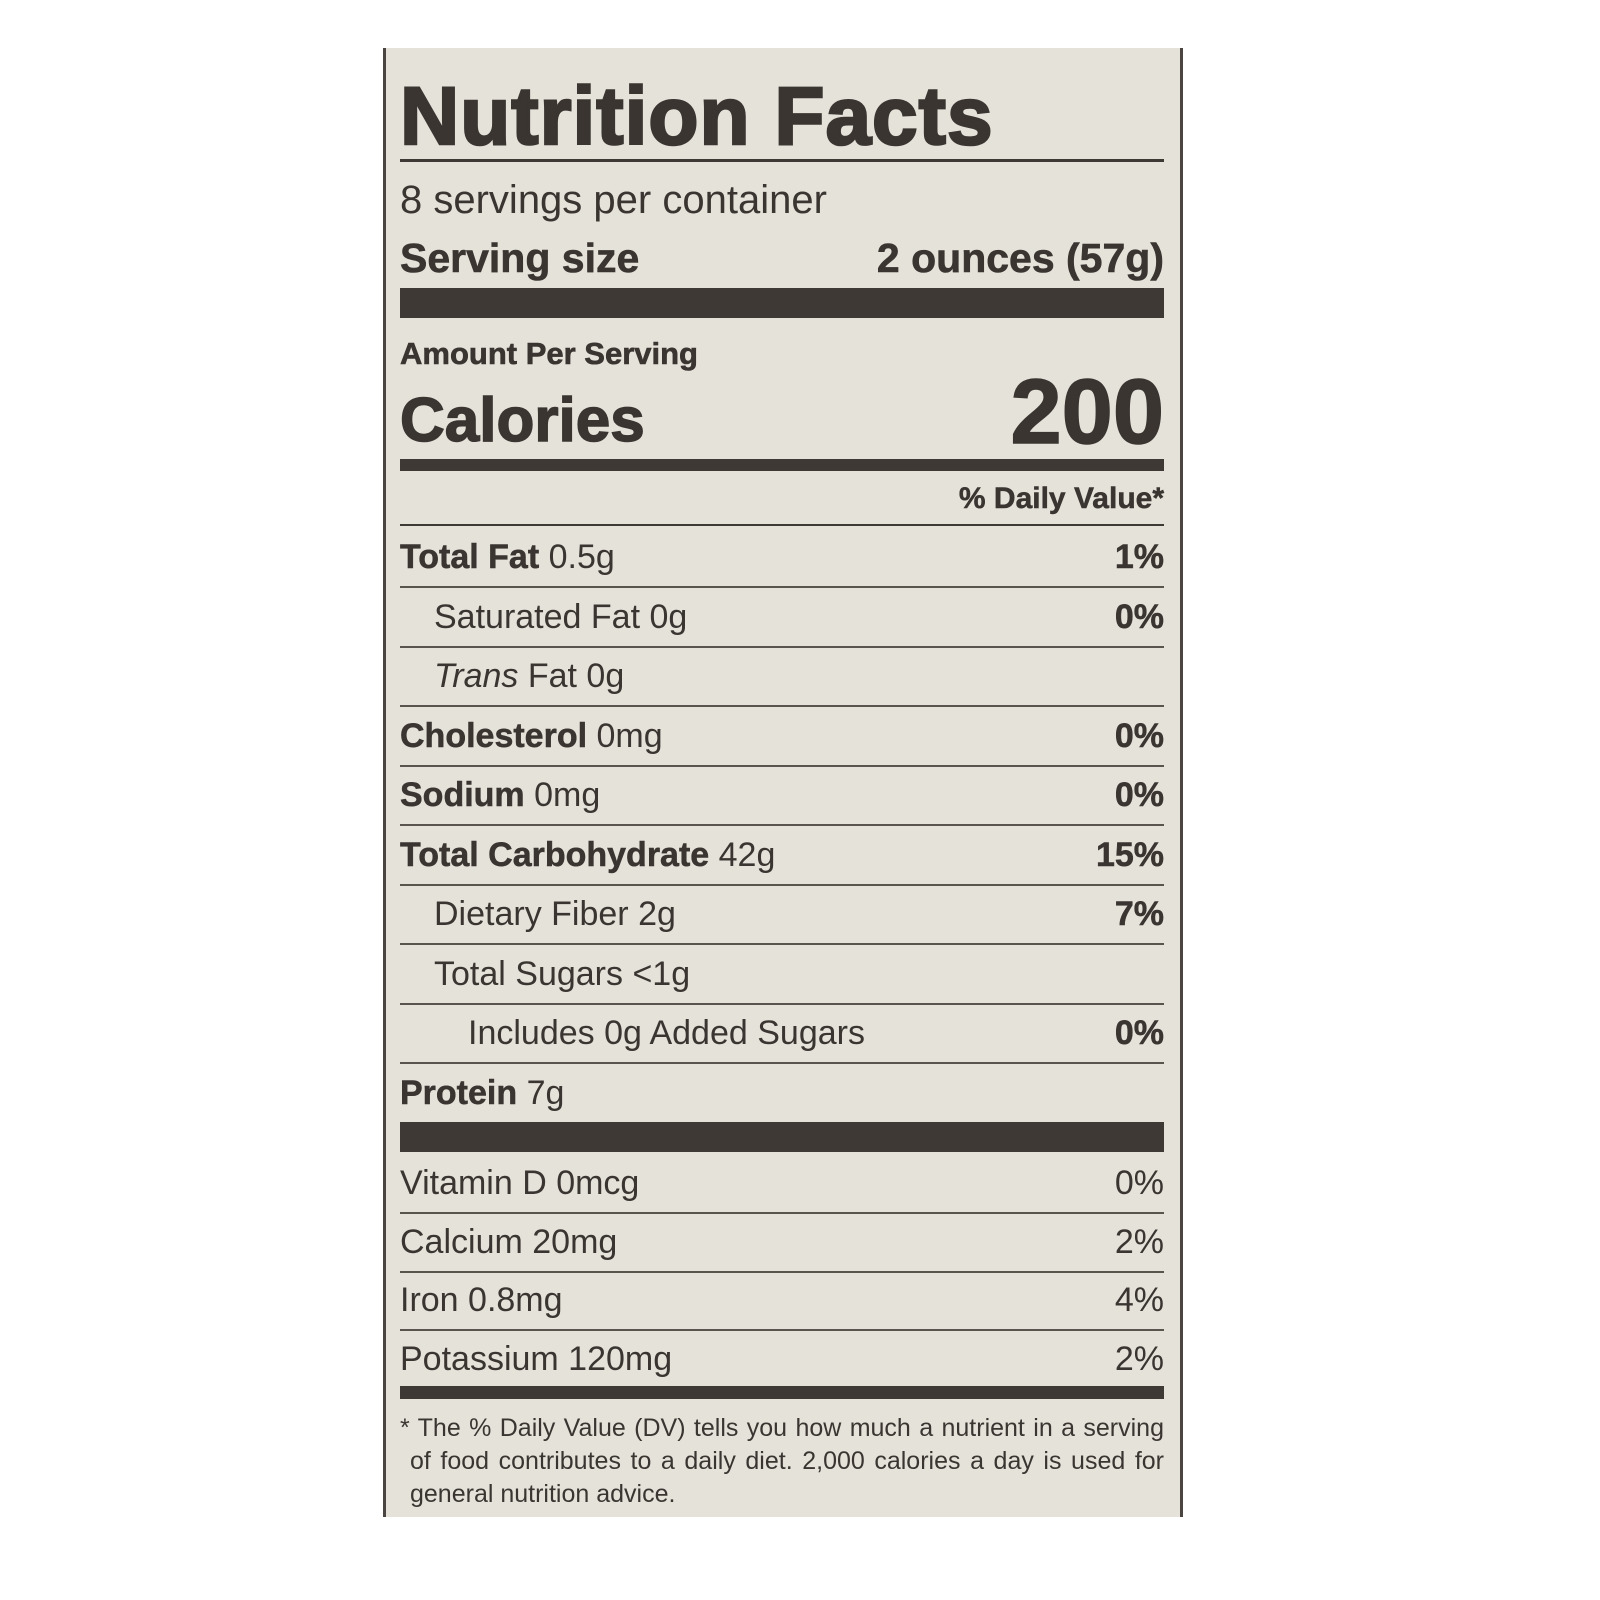 The height and width of the screenshot is (1600, 1600). Describe the element at coordinates (528, 973) in the screenshot. I see `nutrient-label: Total Sugars` at that location.